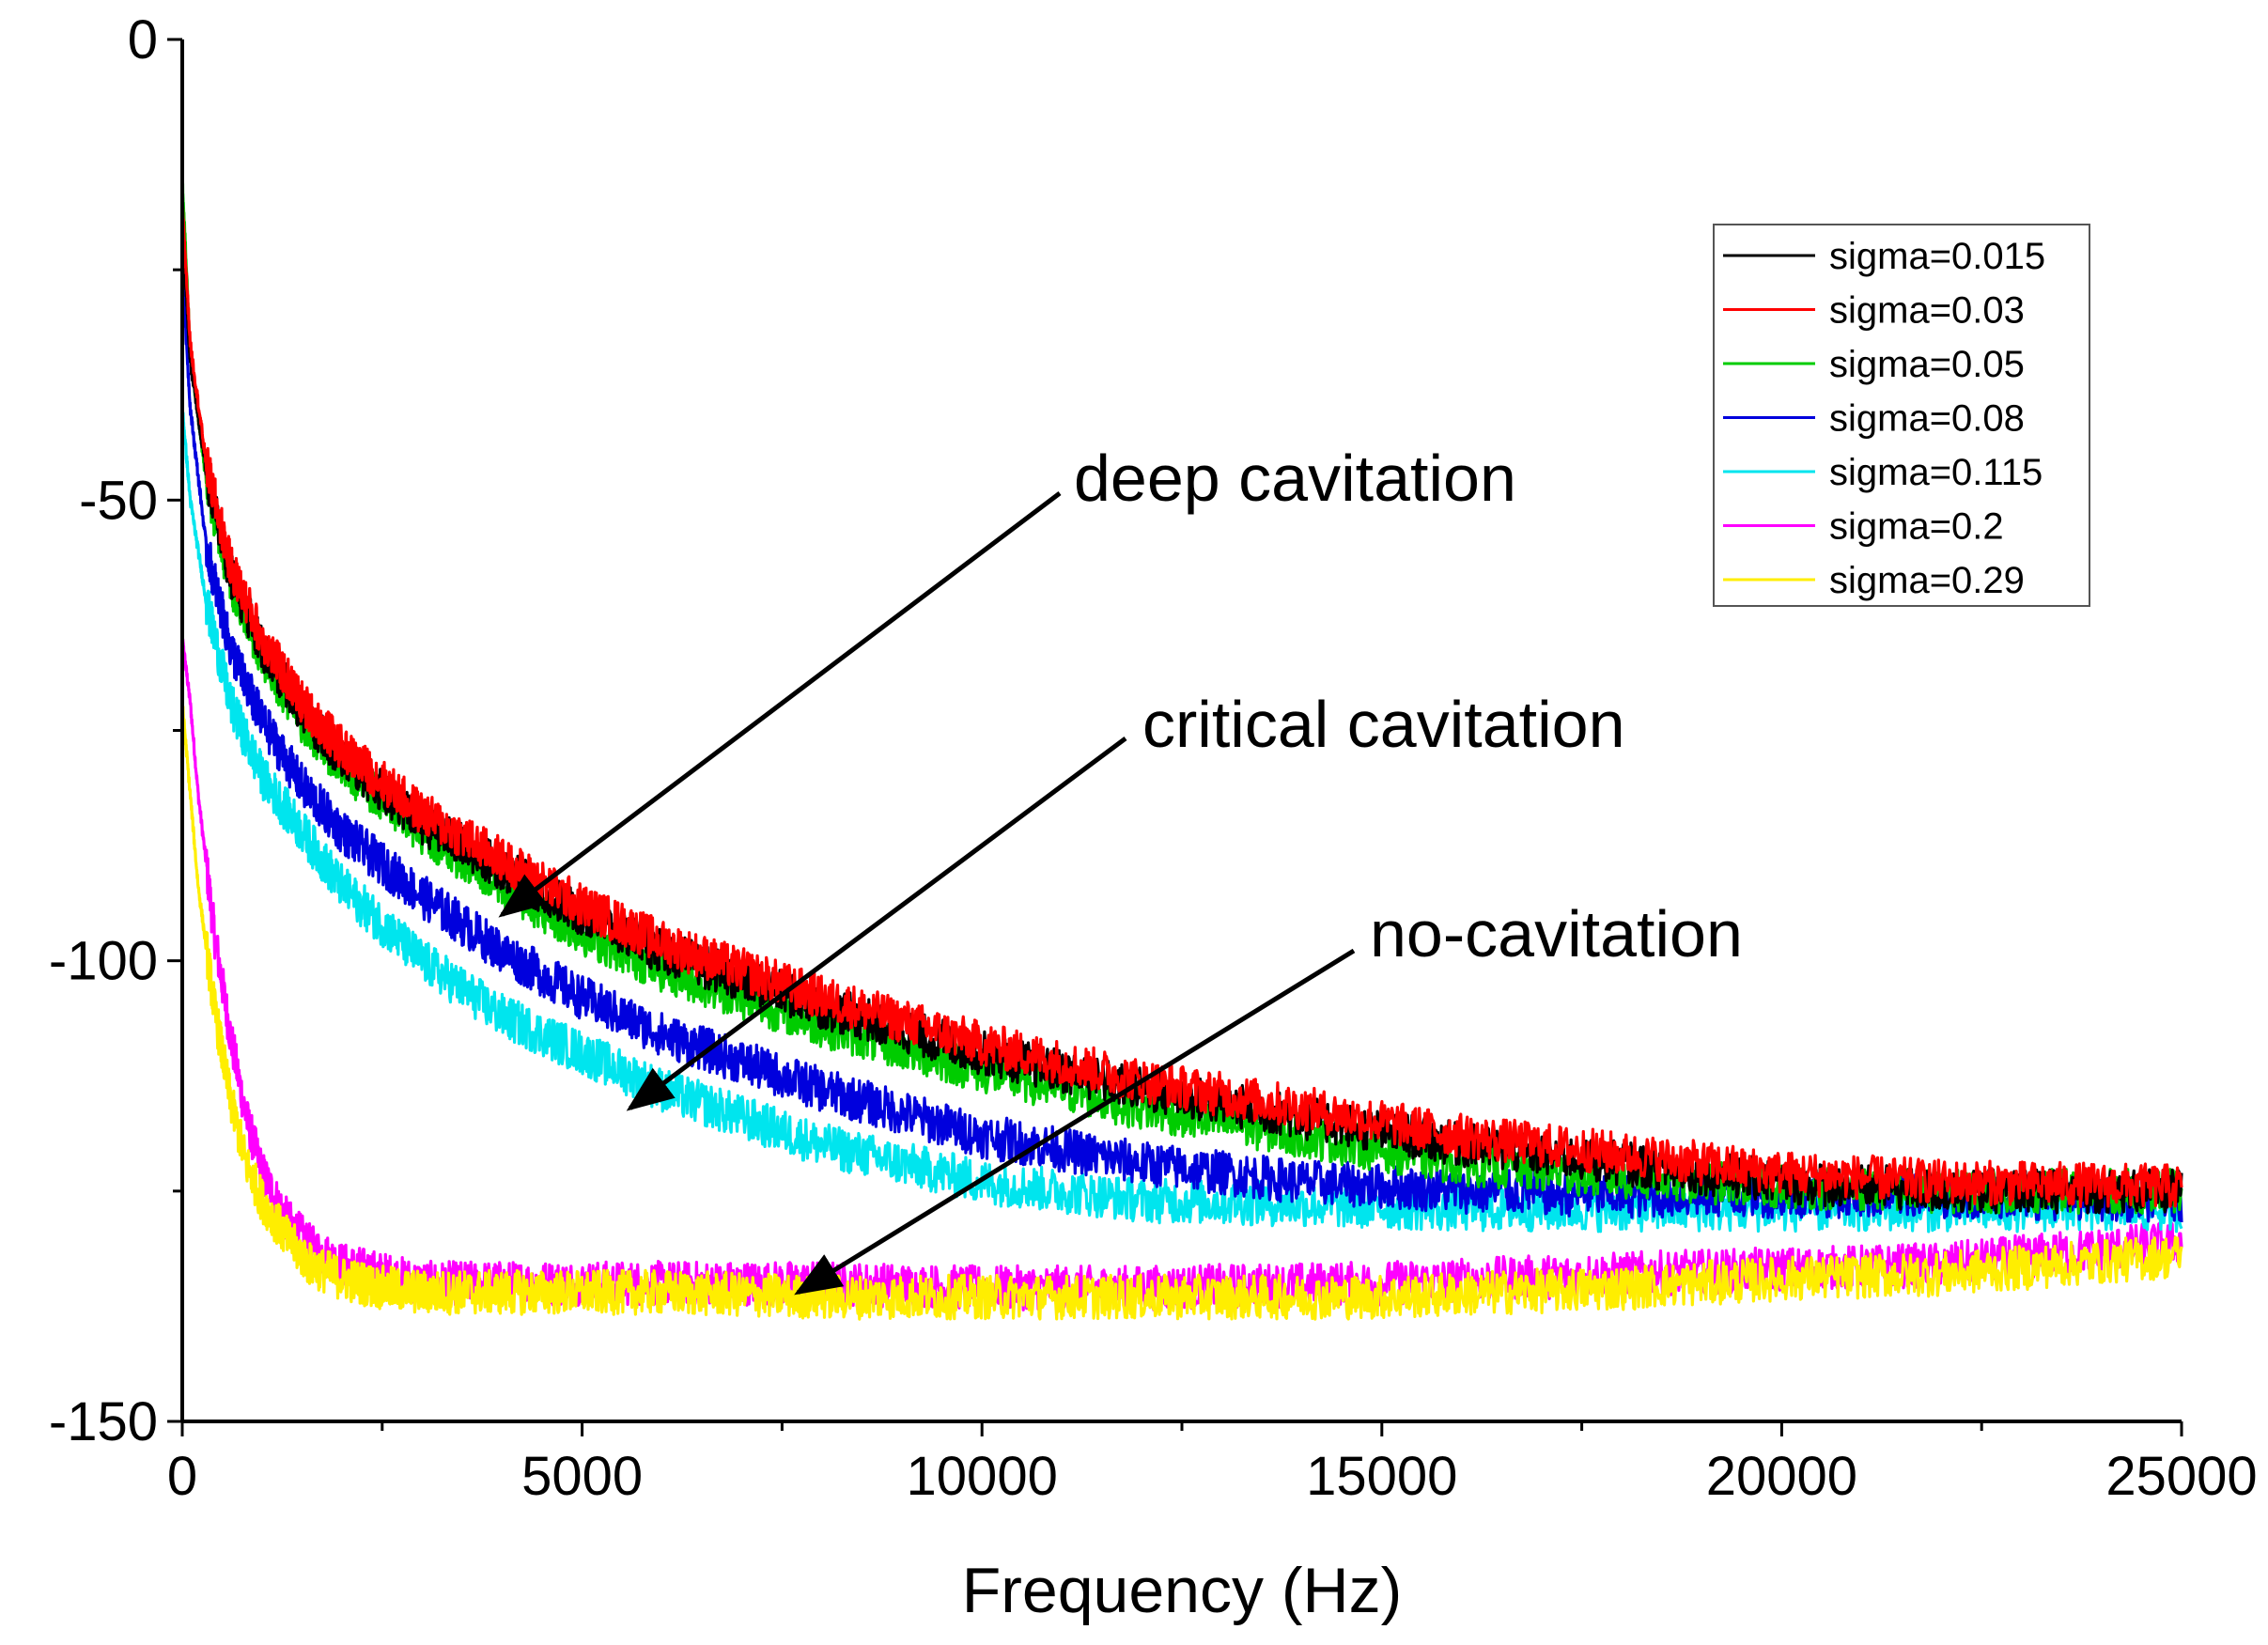 The width and height of the screenshot is (2268, 1645). What do you see at coordinates (1381, 1476) in the screenshot?
I see `x-tick-label: 15000` at bounding box center [1381, 1476].